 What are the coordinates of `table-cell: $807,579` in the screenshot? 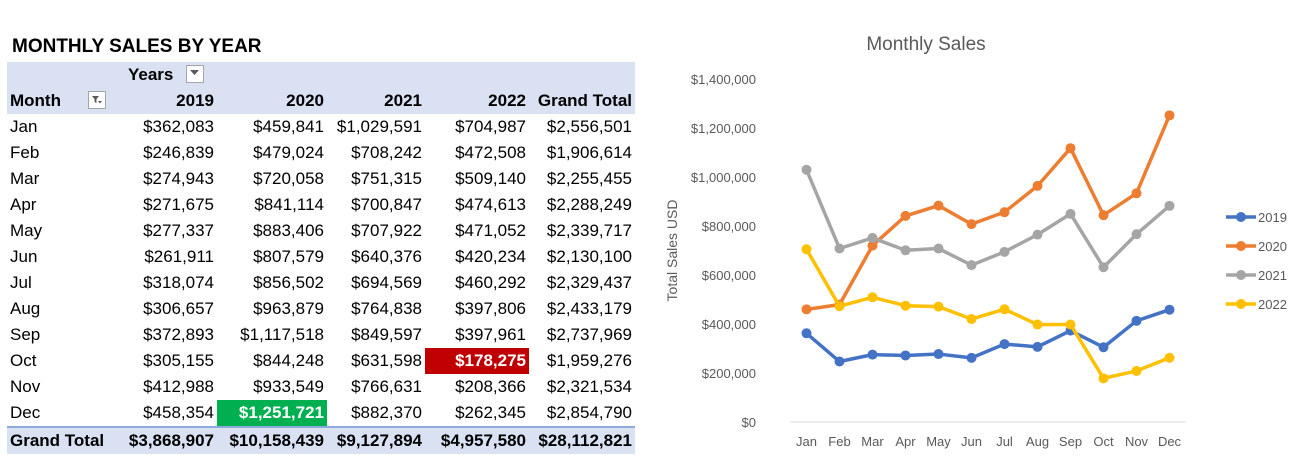 It's located at (288, 256).